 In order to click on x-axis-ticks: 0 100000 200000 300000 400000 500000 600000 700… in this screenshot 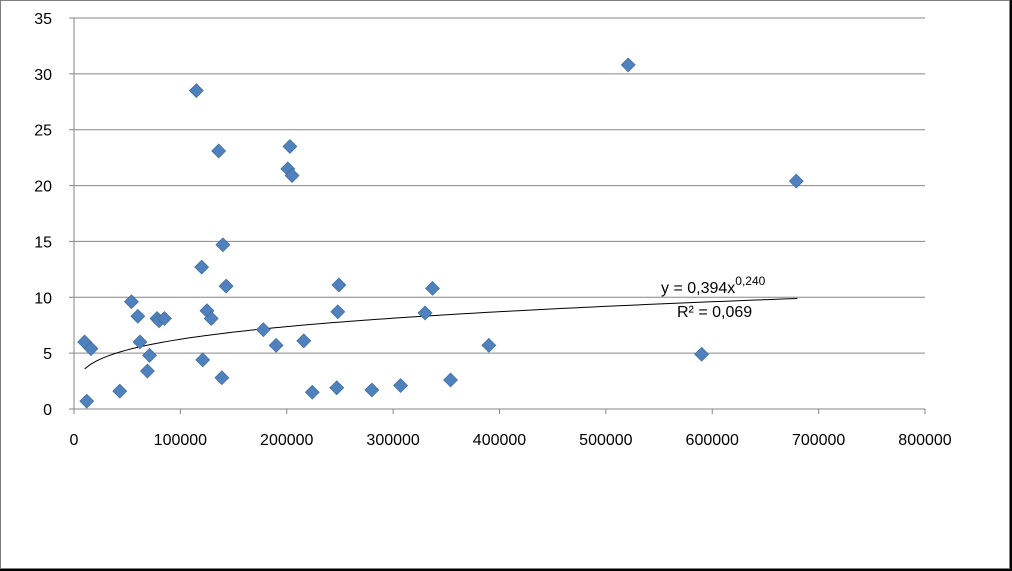, I will do `click(511, 429)`.